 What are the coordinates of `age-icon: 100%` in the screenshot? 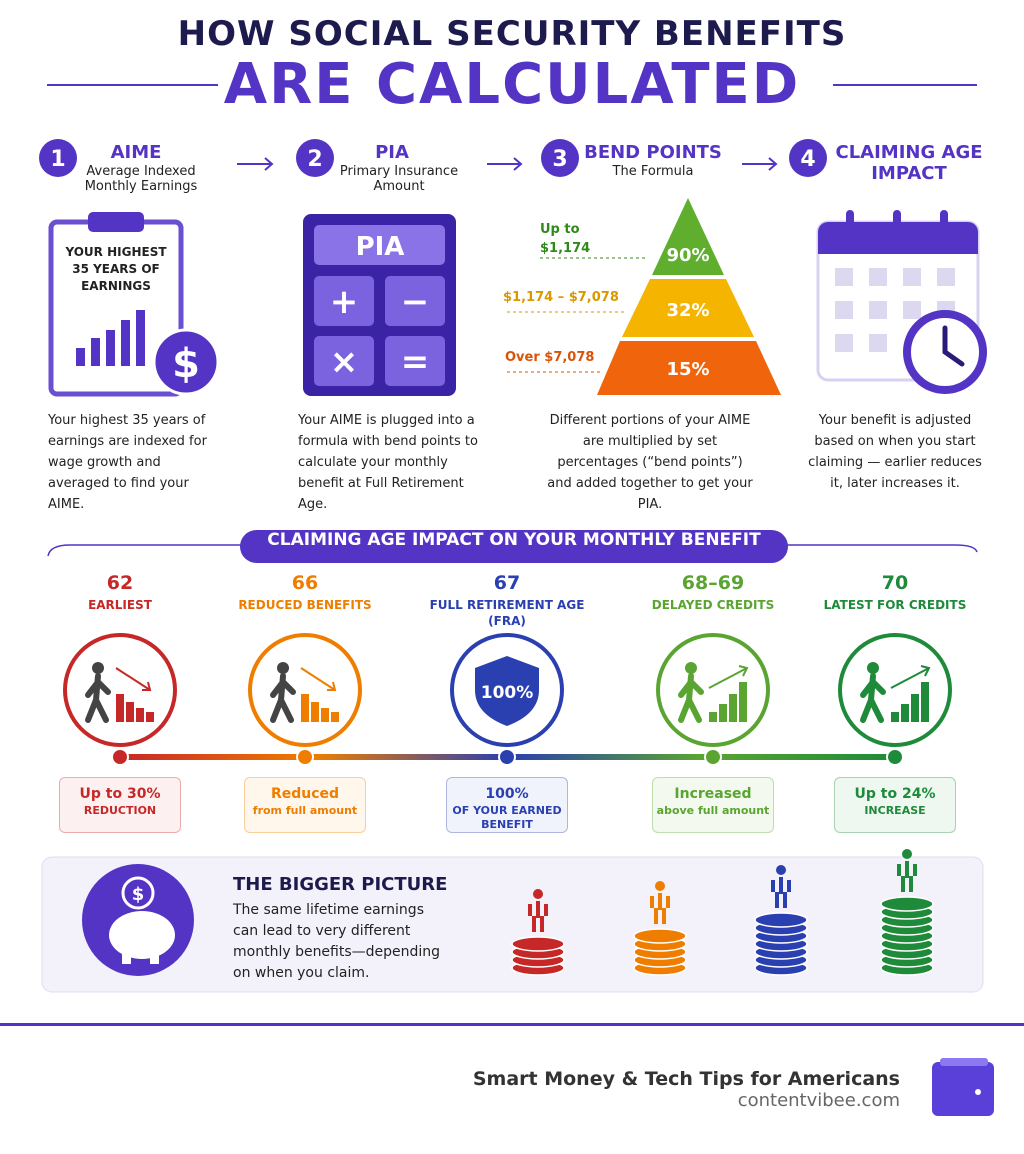 It's located at (507, 699).